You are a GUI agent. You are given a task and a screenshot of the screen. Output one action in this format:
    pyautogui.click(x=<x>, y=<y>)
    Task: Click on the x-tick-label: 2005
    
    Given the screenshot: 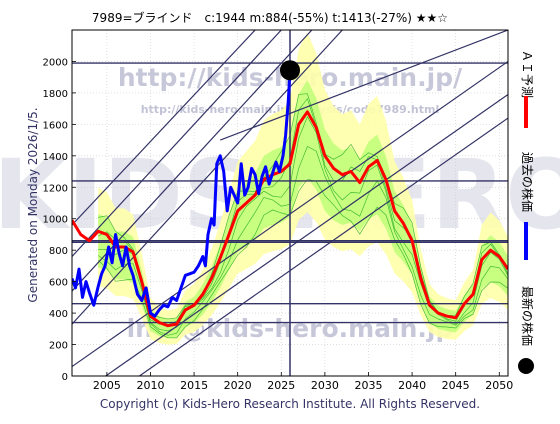 What is the action you would take?
    pyautogui.click(x=107, y=385)
    